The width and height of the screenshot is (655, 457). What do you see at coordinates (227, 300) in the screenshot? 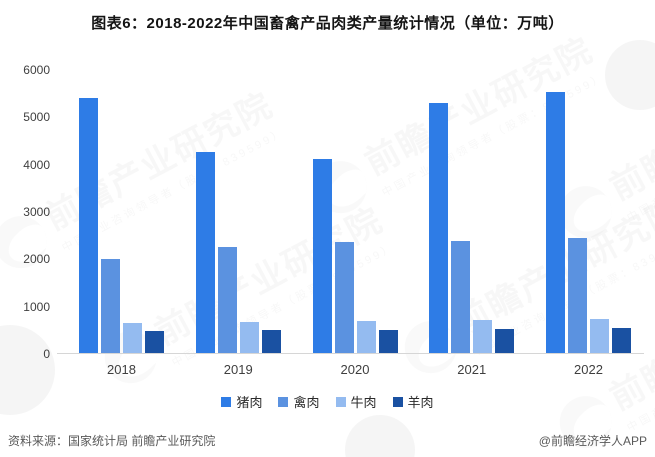
I see `bar-poultry-2019` at bounding box center [227, 300].